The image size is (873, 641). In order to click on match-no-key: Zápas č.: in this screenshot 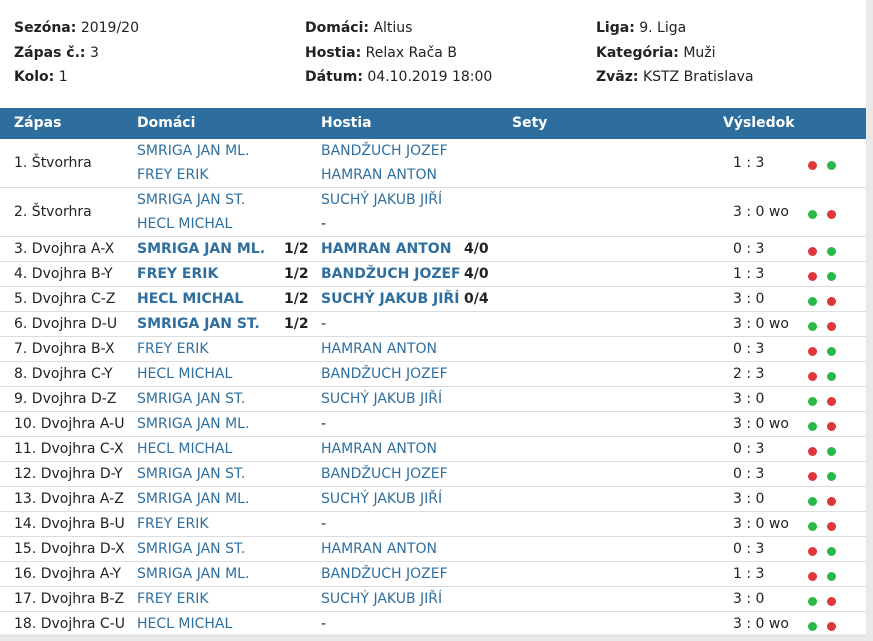, I will do `click(50, 52)`.